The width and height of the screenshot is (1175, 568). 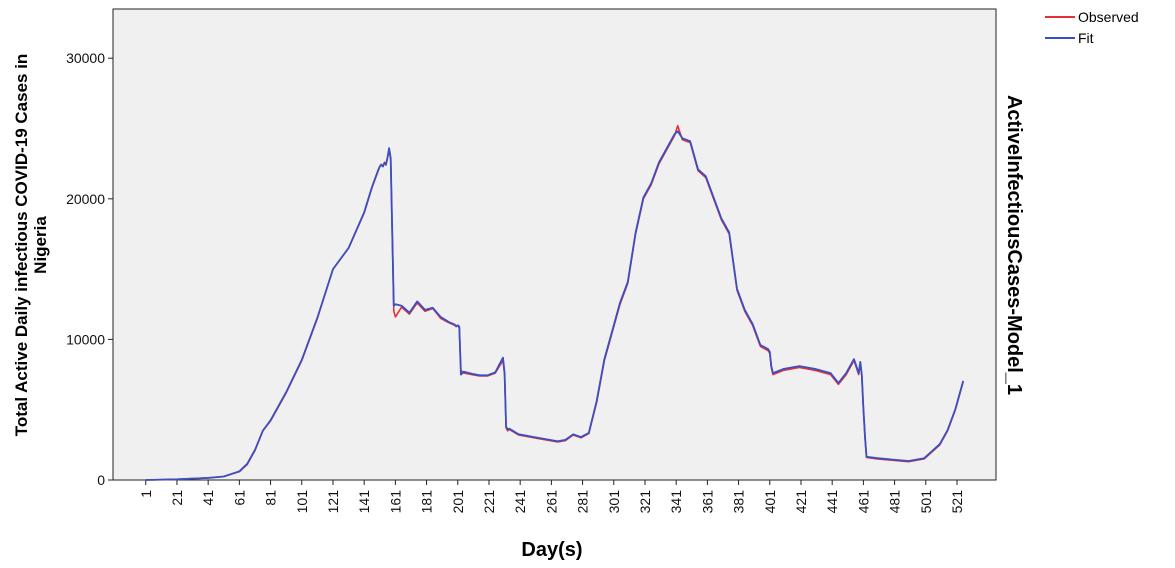 What do you see at coordinates (85, 199) in the screenshot?
I see `y-tick-label: 20000` at bounding box center [85, 199].